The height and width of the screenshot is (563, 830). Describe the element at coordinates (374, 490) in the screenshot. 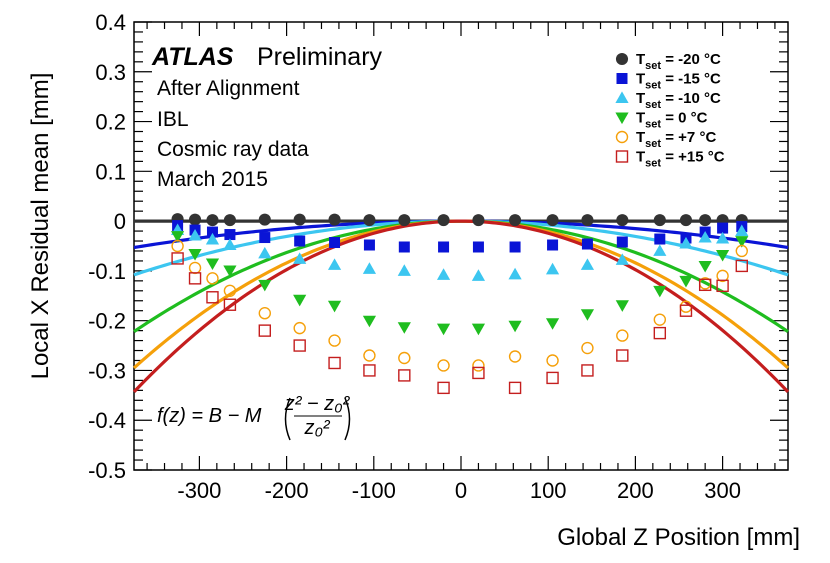

I see `x-tick-label: -100` at that location.